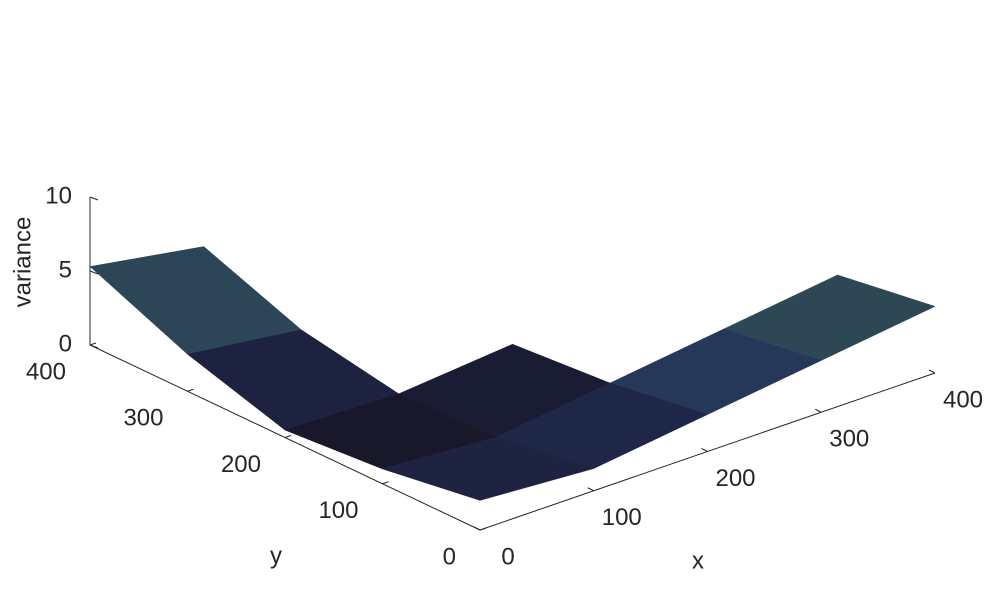  Describe the element at coordinates (963, 399) in the screenshot. I see `x-tick-label: 400` at that location.